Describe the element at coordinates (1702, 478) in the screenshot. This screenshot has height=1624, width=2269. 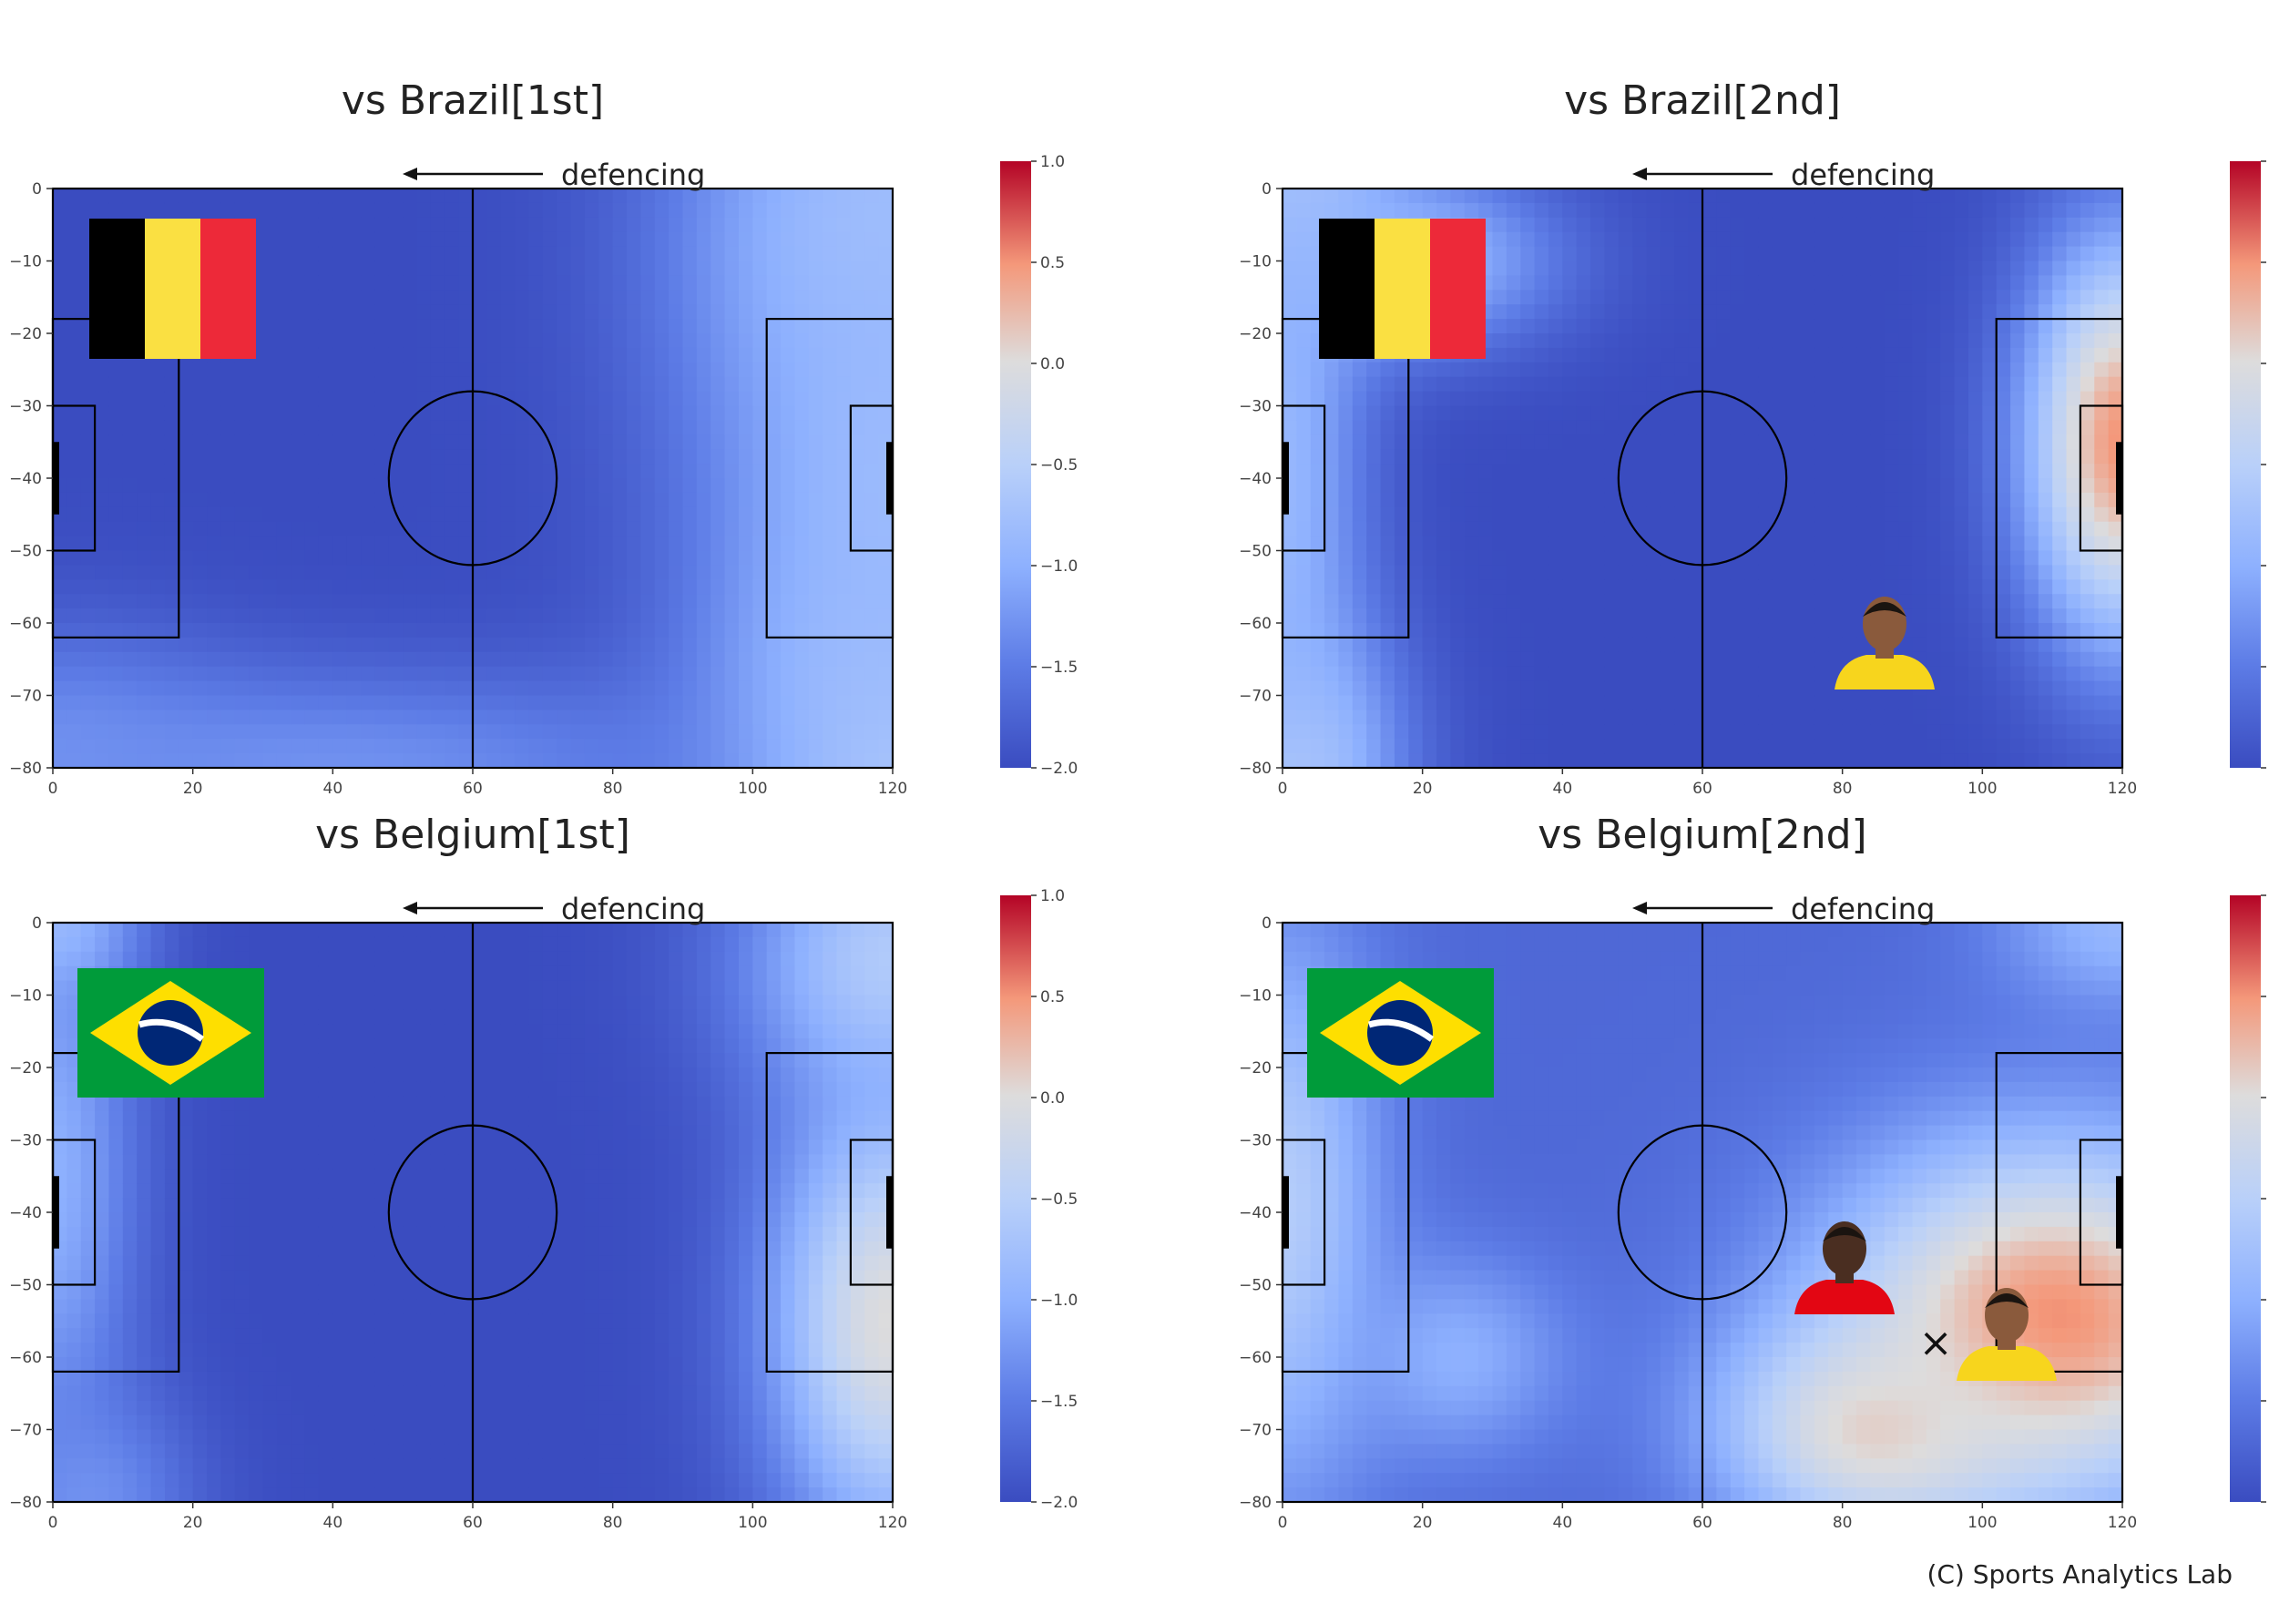
I see `center-circle` at that location.